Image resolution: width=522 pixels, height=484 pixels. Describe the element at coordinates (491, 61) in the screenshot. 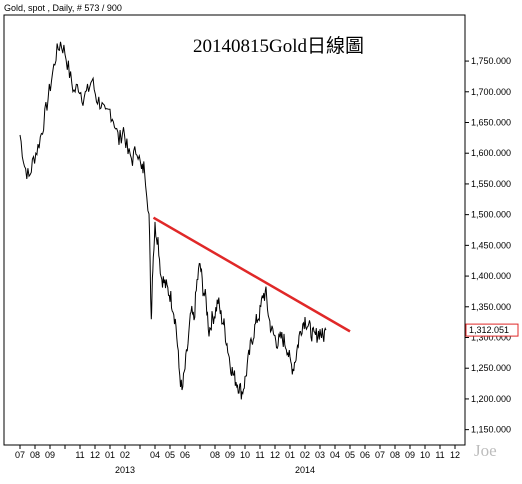

I see `y-tick-label: 1,750.000` at that location.